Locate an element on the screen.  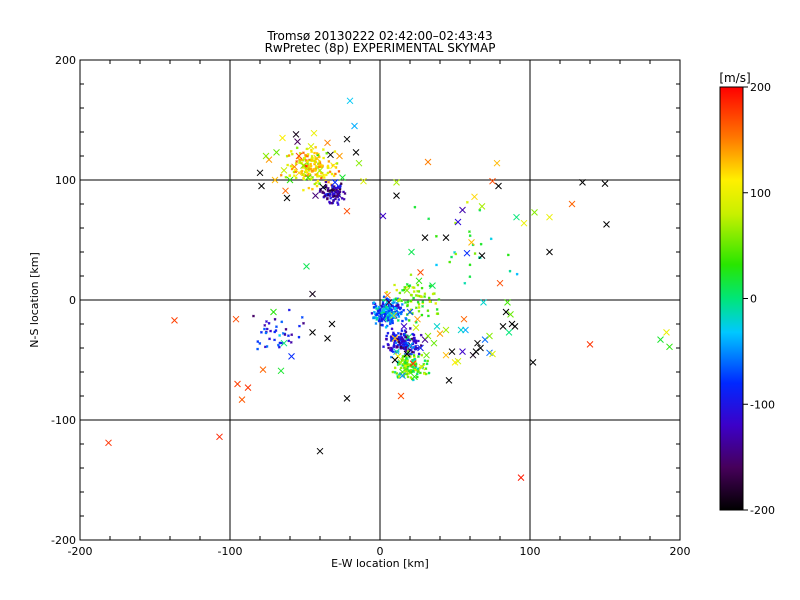
chart-subtitle: RwPretec (8p) EXPERIMENTAL SKYMAP is located at coordinates (380, 48).